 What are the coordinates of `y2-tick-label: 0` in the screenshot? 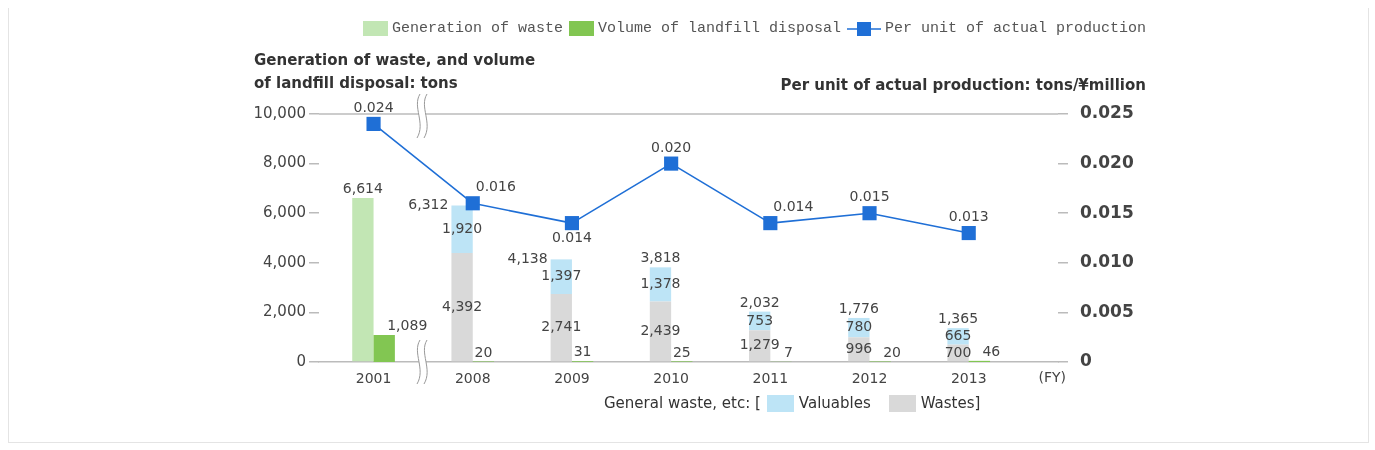 It's located at (1086, 360).